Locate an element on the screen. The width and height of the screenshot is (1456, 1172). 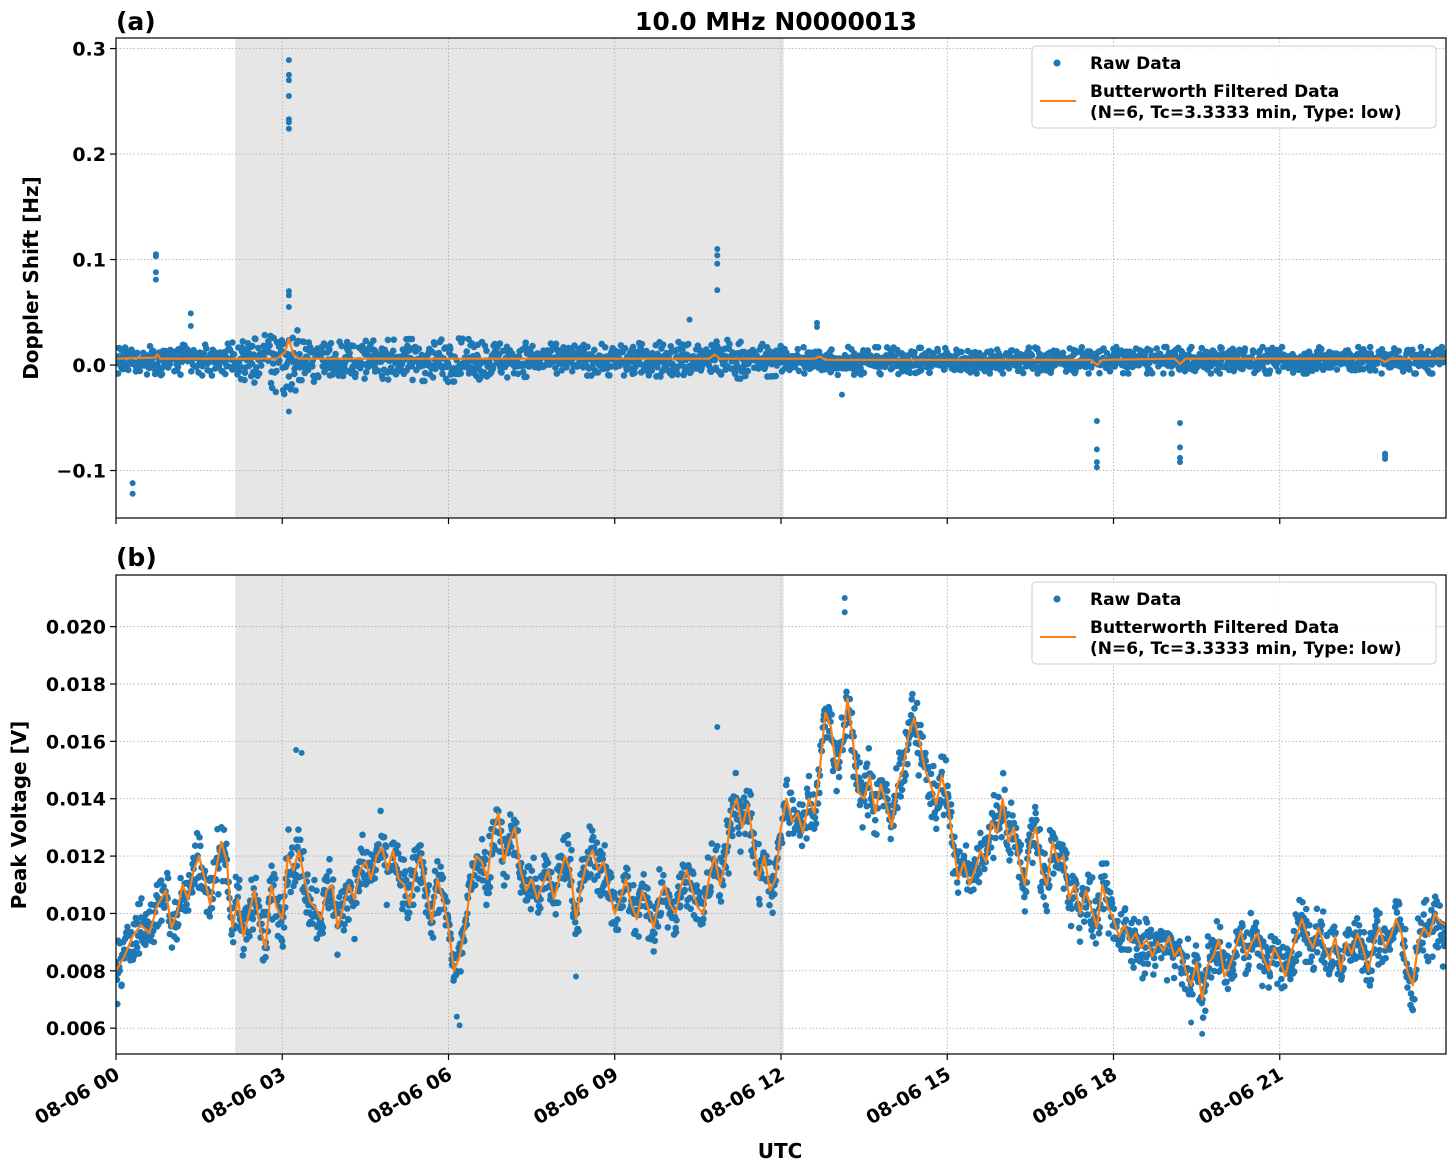
panel-label-a: (a) is located at coordinates (136, 21).